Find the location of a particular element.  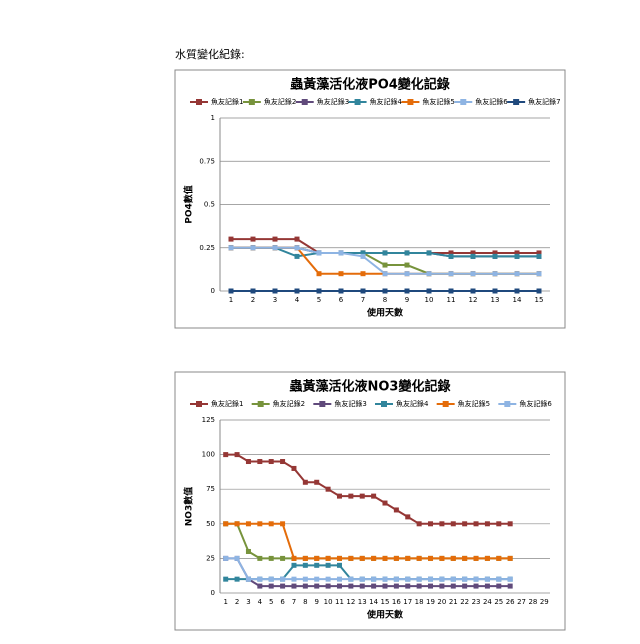

x-tick-label: 1 is located at coordinates (231, 300).